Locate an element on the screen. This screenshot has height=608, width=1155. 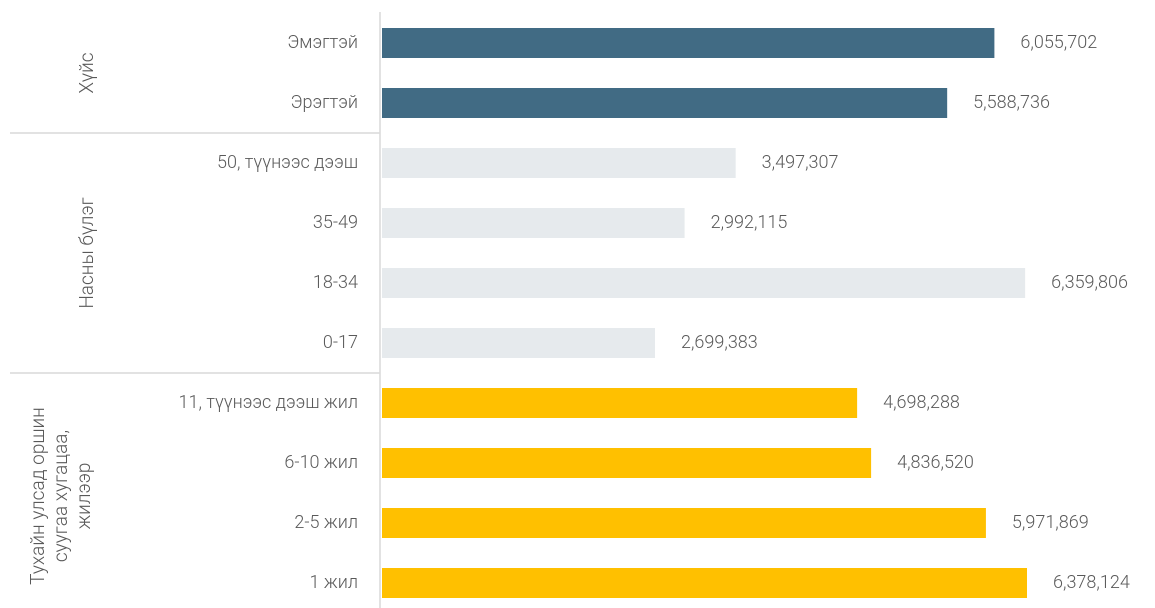
group-label: Насны бүлэг is located at coordinates (86, 252).